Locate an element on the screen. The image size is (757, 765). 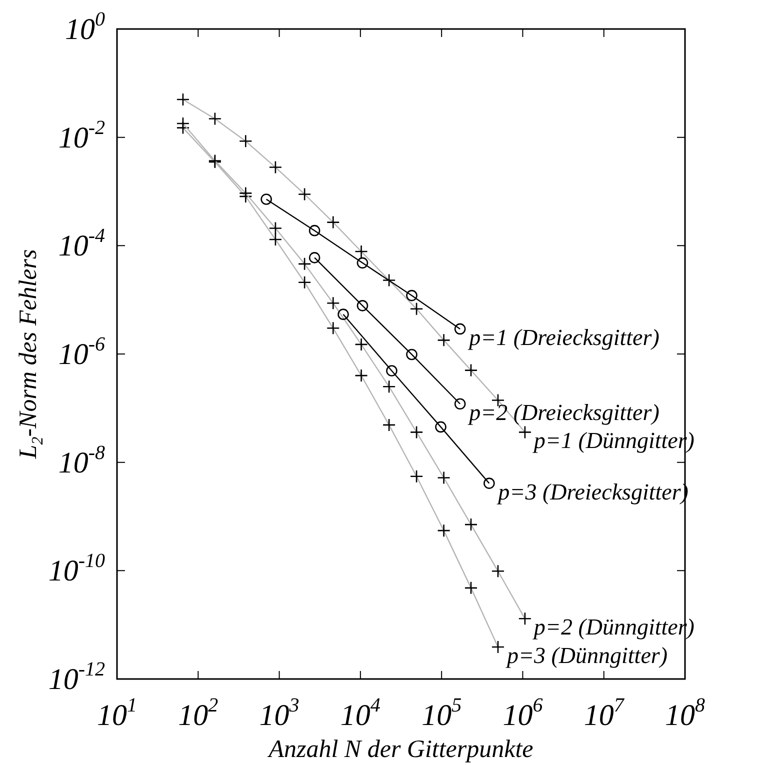
series-label: p=2 (Dreiecksgitter) is located at coordinates (563, 412).